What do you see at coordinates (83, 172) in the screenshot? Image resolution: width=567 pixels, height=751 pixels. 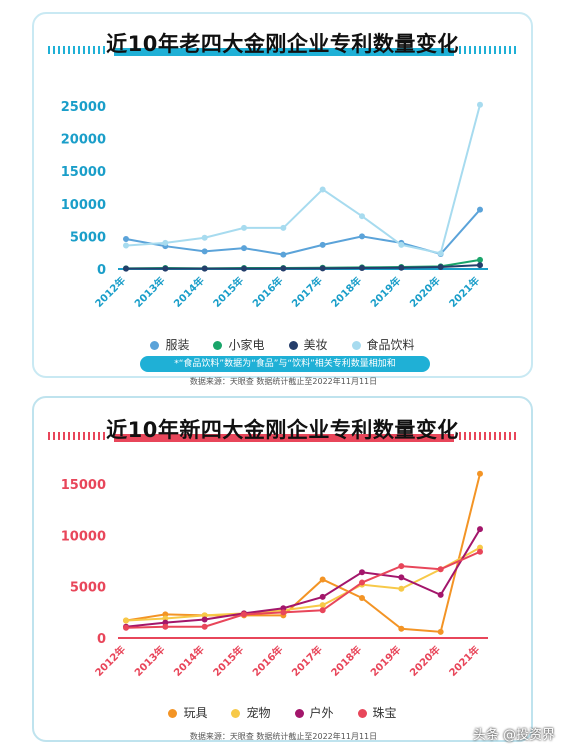 I see `y-tick-label: 15000` at bounding box center [83, 172].